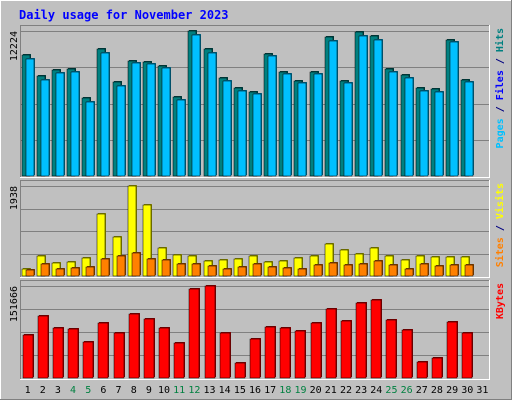 Image resolution: width=512 pixels, height=400 pixels. Describe the element at coordinates (88, 390) in the screenshot. I see `x-tick-label: 5` at that location.